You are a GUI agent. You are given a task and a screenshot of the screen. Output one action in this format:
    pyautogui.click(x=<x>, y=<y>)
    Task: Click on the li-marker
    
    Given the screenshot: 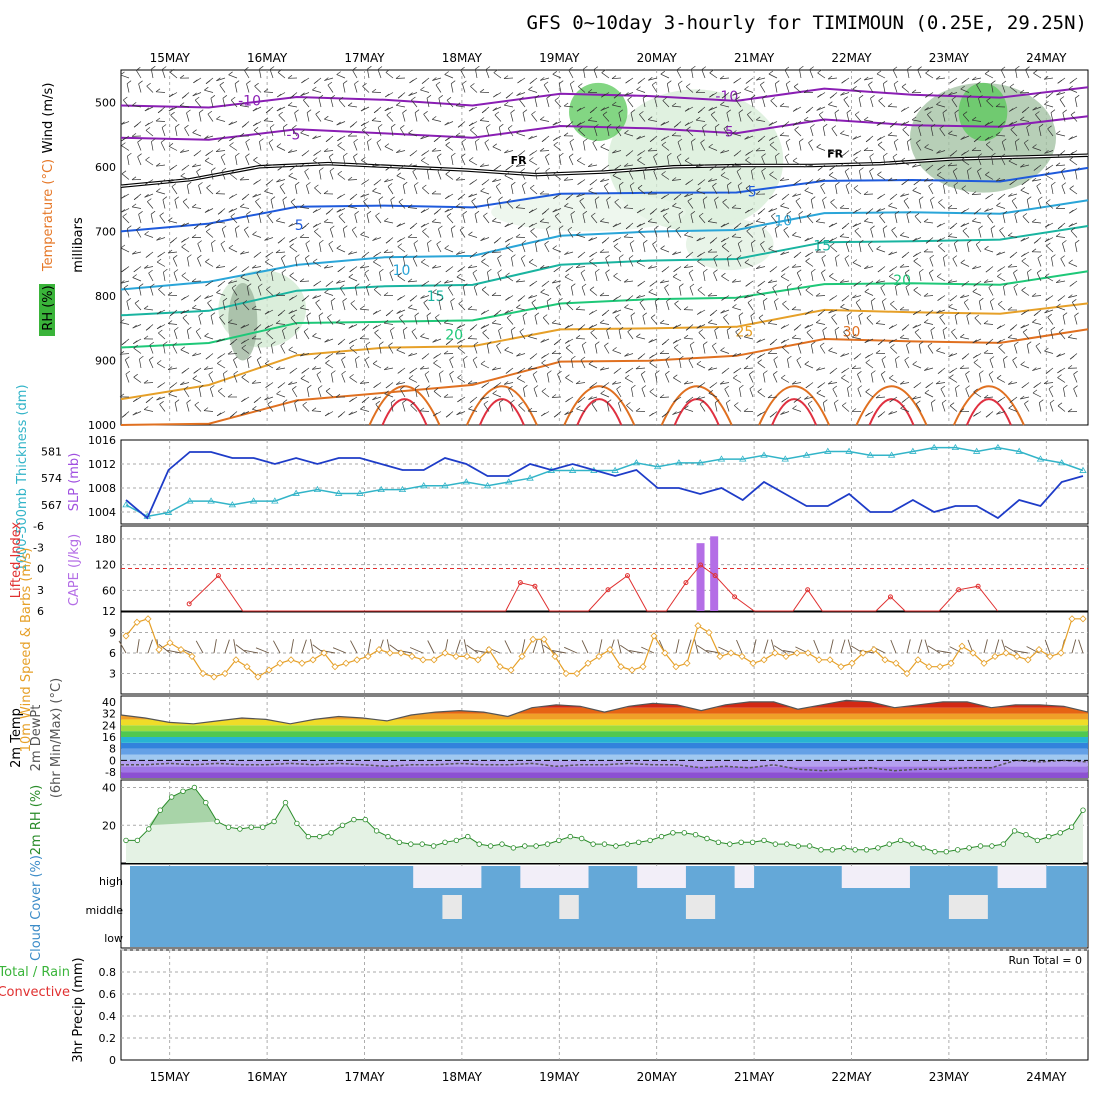 What is the action you would take?
    pyautogui.click(x=959, y=590)
    